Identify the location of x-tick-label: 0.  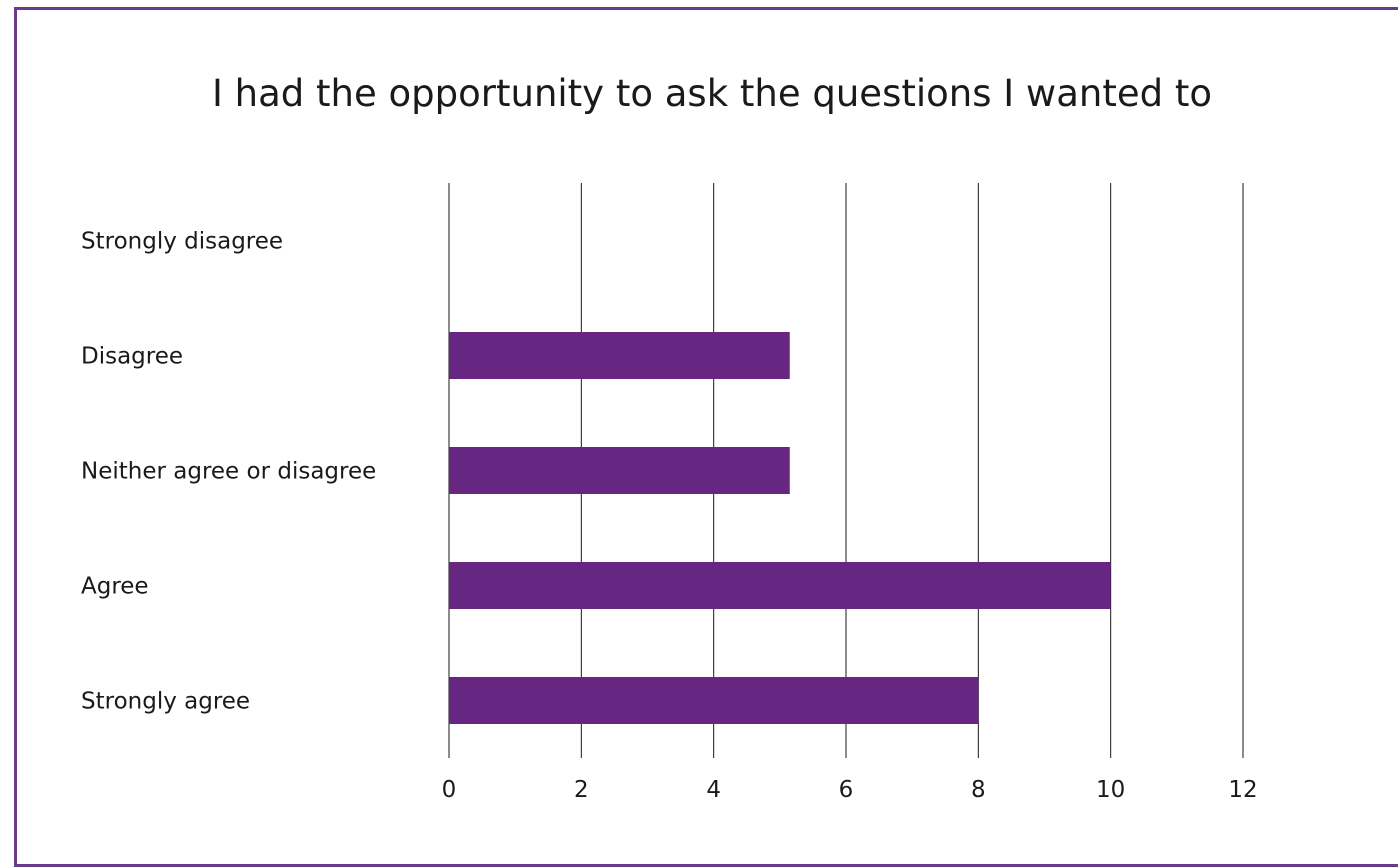
(449, 790).